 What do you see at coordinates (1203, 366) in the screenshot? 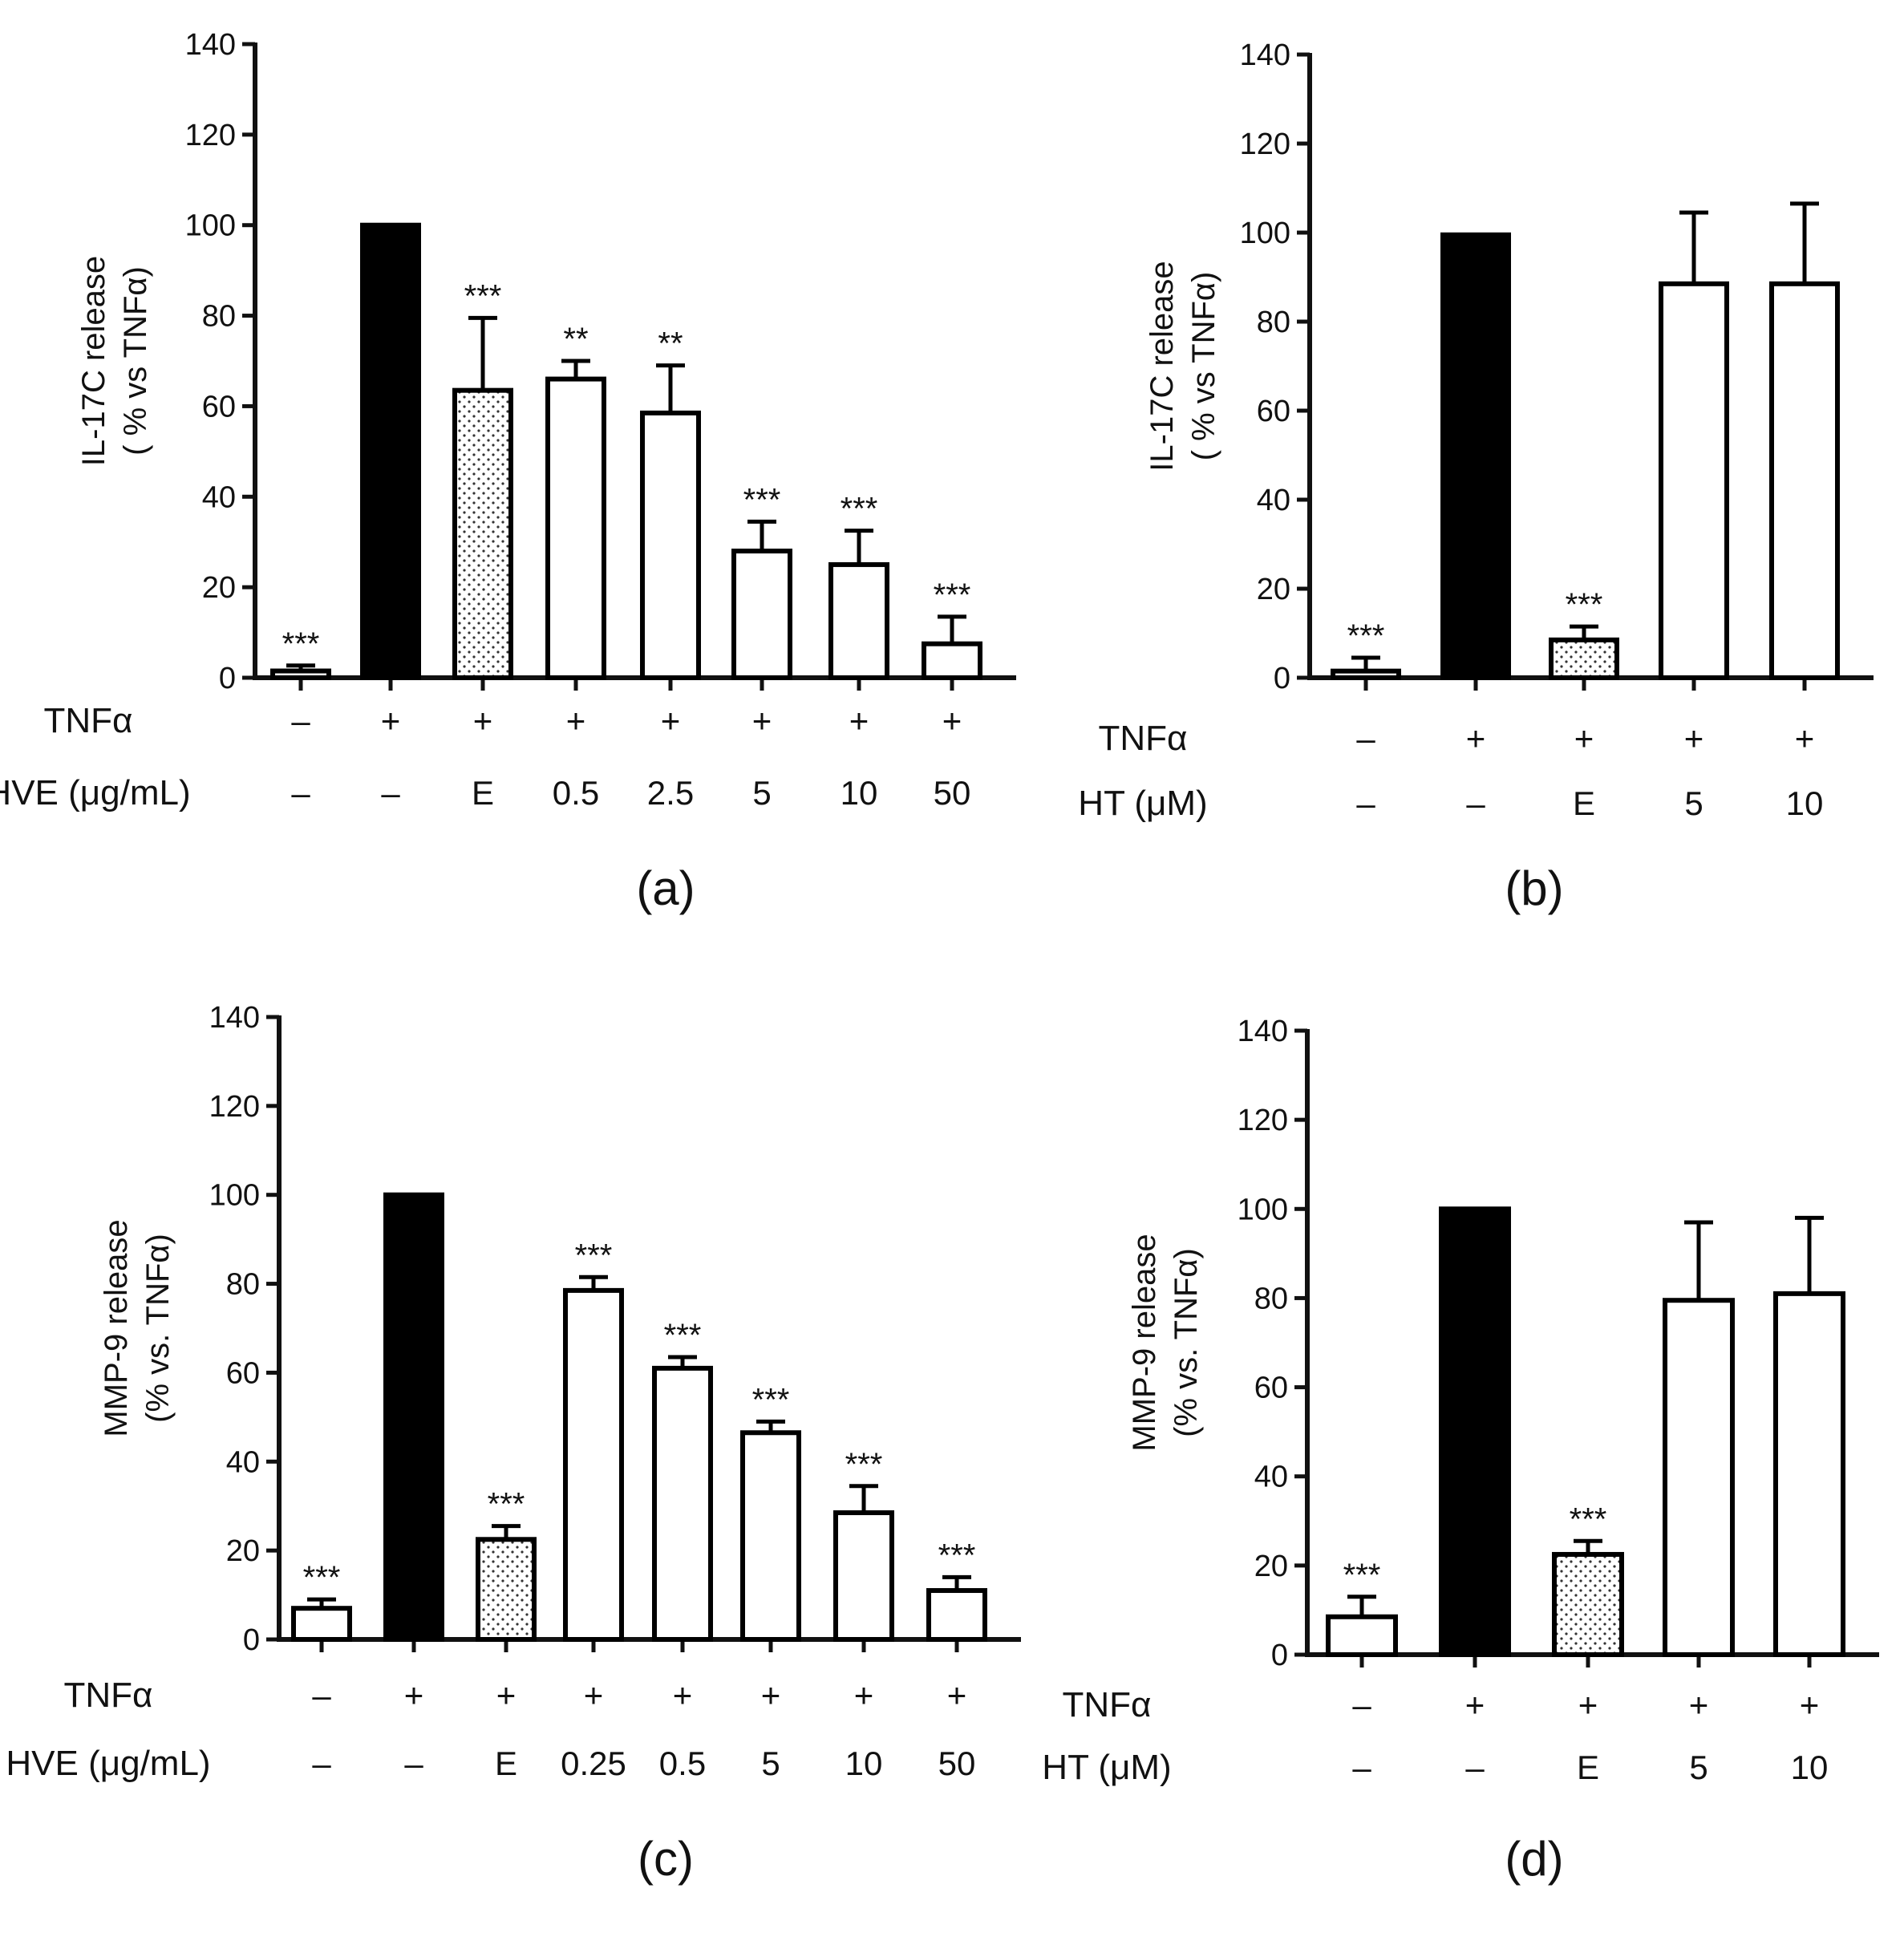
I see `y-axis-label: ( % vs TNFα)` at bounding box center [1203, 366].